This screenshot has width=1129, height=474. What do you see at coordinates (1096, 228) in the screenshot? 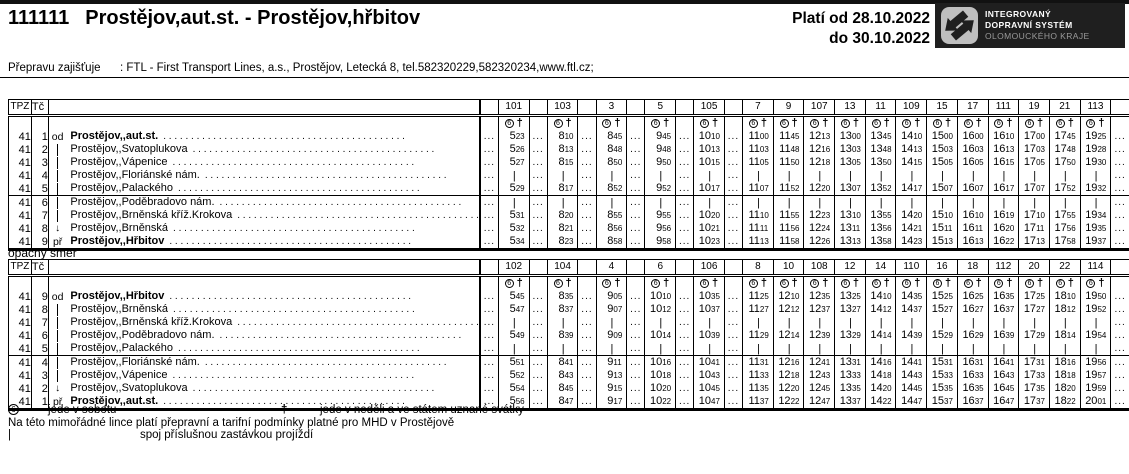
I see `time-cell: 1935` at bounding box center [1096, 228].